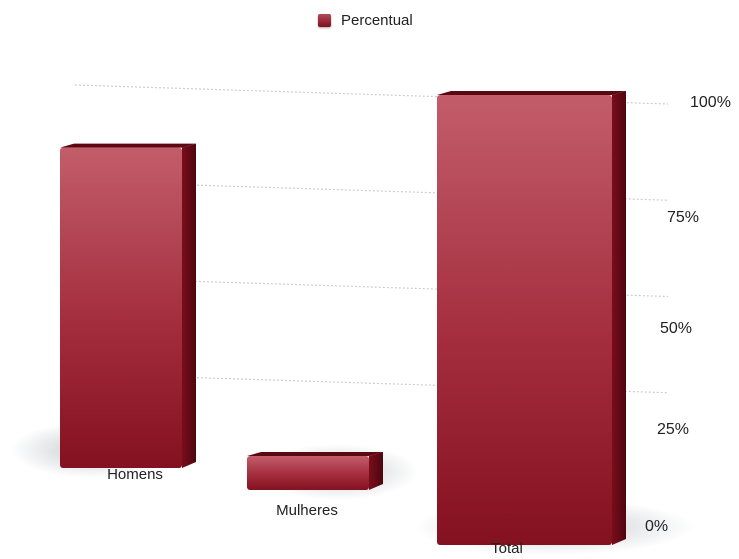 The height and width of the screenshot is (559, 739). I want to click on y-tick-label: 75%, so click(683, 217).